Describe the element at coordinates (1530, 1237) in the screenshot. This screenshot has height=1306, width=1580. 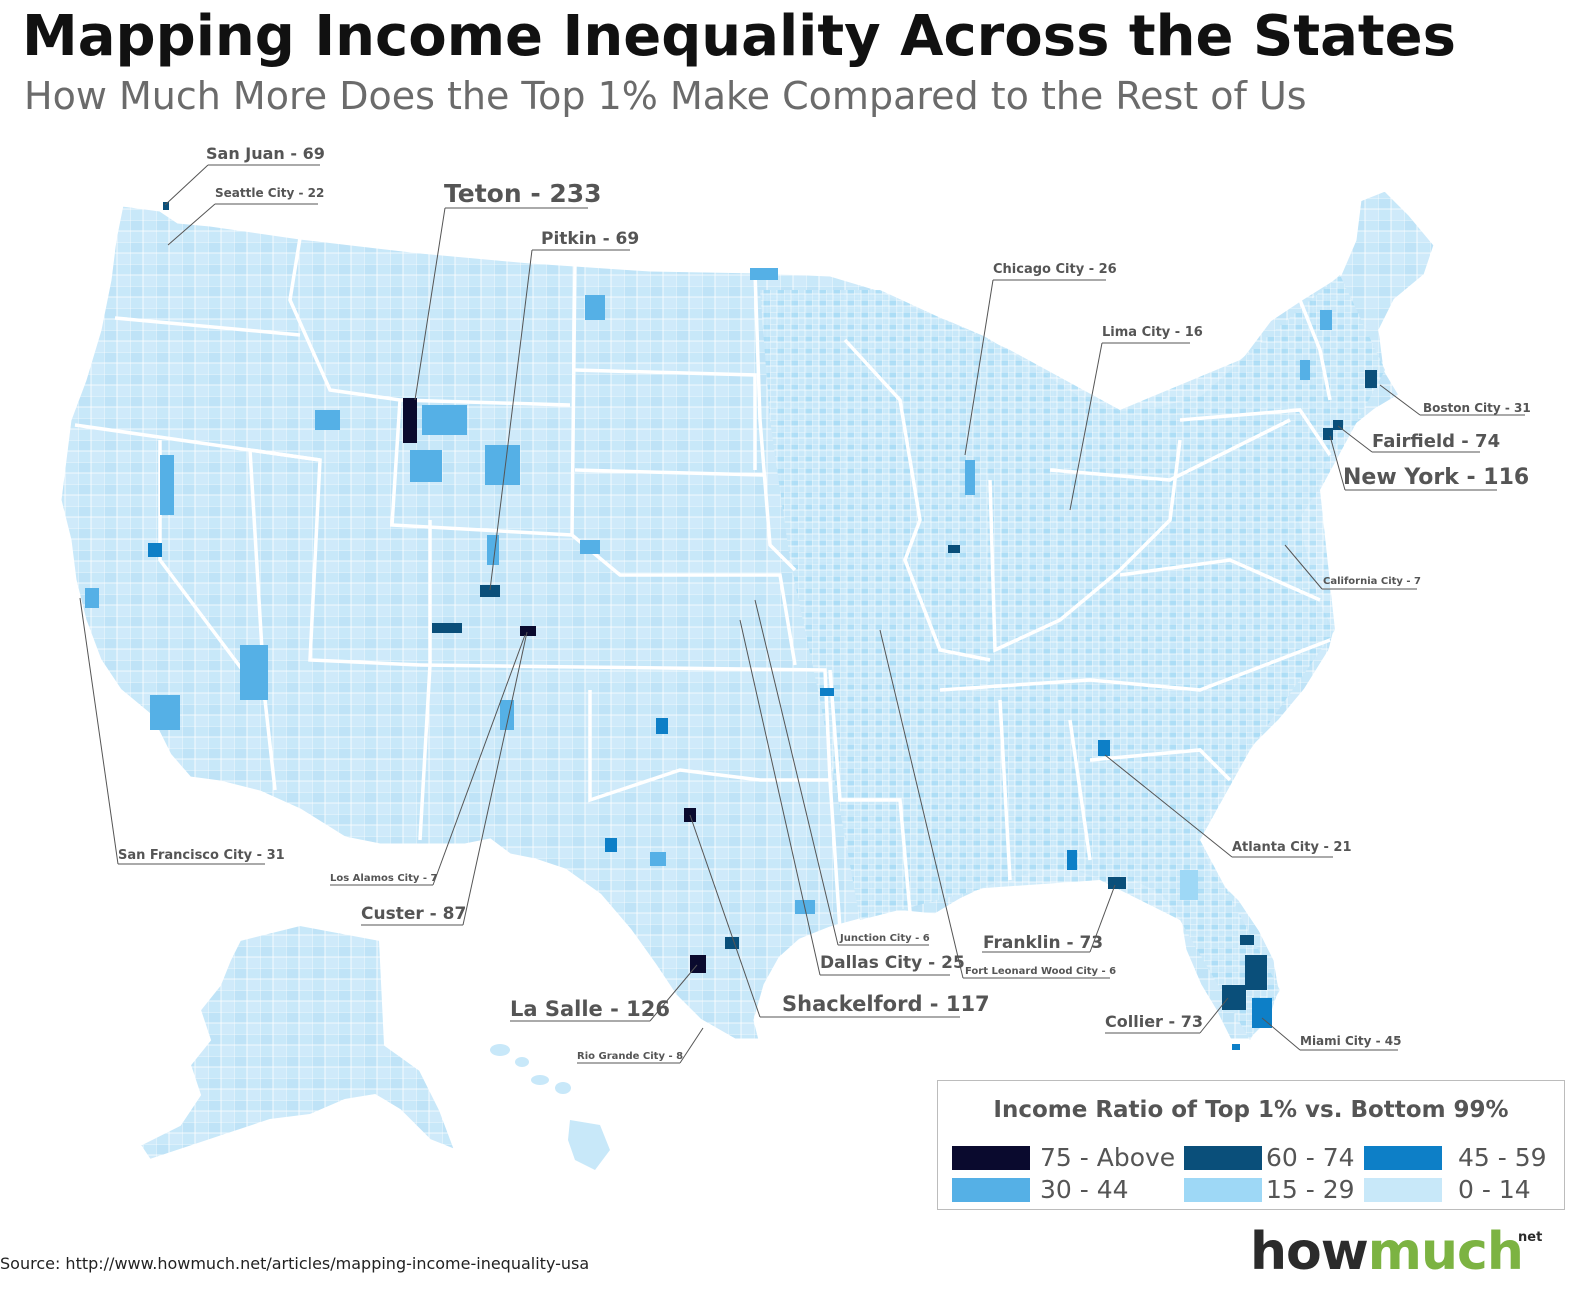
I see `logo-net-text: net` at that location.